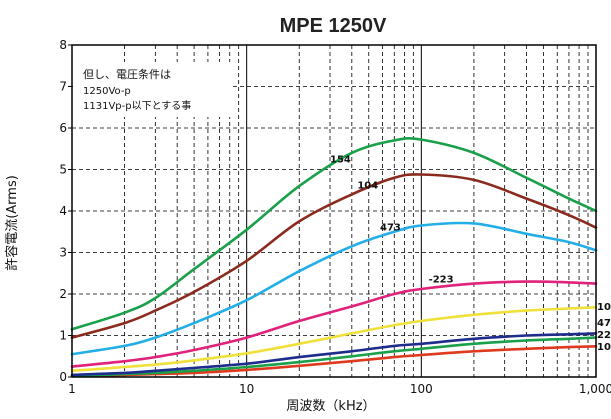  I want to click on y-tick-label: 2, so click(63, 294).